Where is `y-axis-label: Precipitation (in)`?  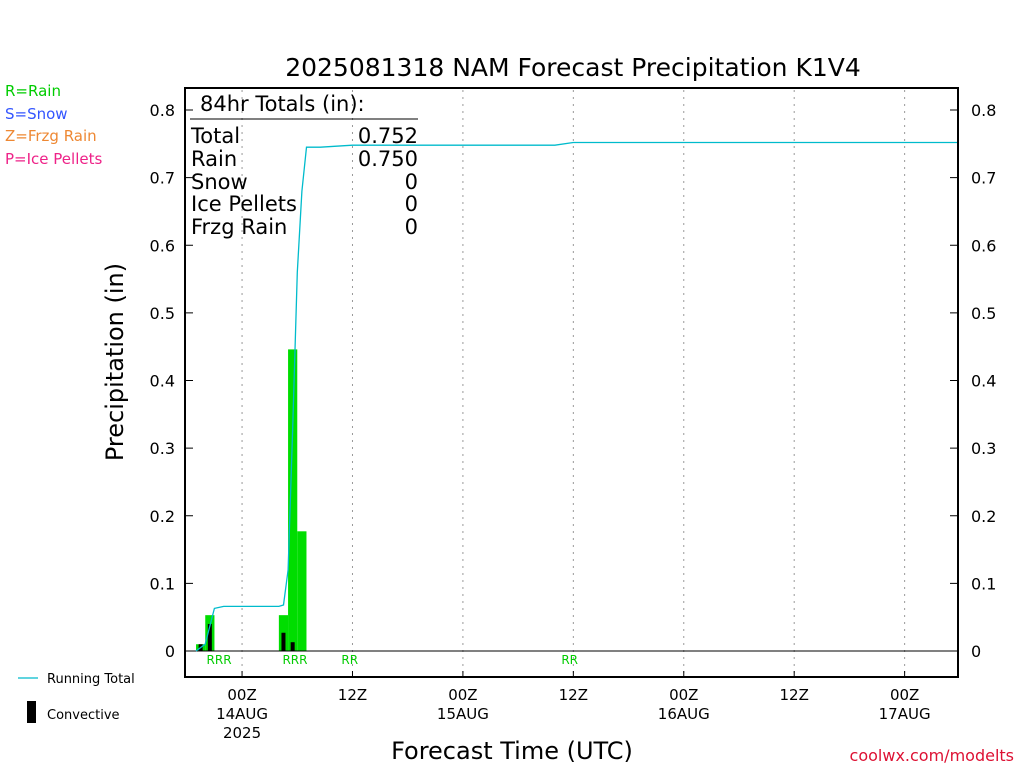 y-axis-label: Precipitation (in) is located at coordinates (115, 362).